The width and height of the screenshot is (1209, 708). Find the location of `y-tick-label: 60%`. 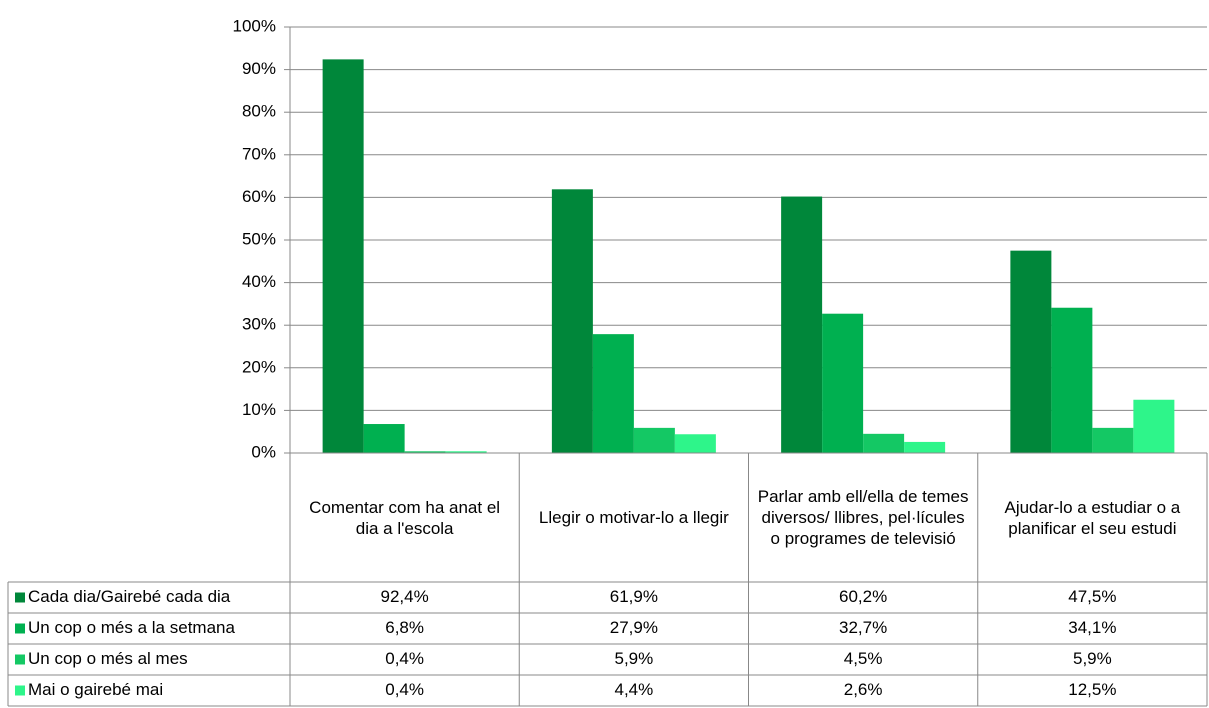

y-tick-label: 60% is located at coordinates (259, 196).